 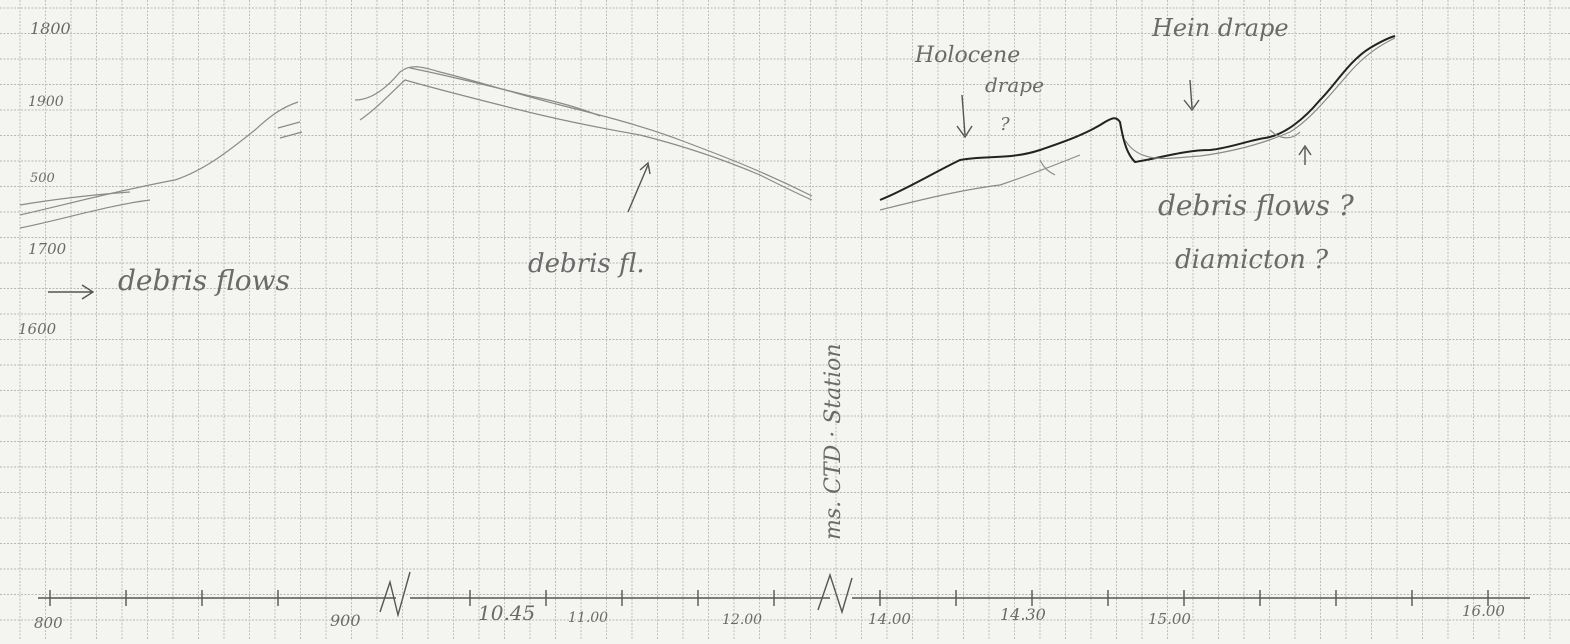 What do you see at coordinates (1023, 614) in the screenshot?
I see `time-label-1430: 14.30` at bounding box center [1023, 614].